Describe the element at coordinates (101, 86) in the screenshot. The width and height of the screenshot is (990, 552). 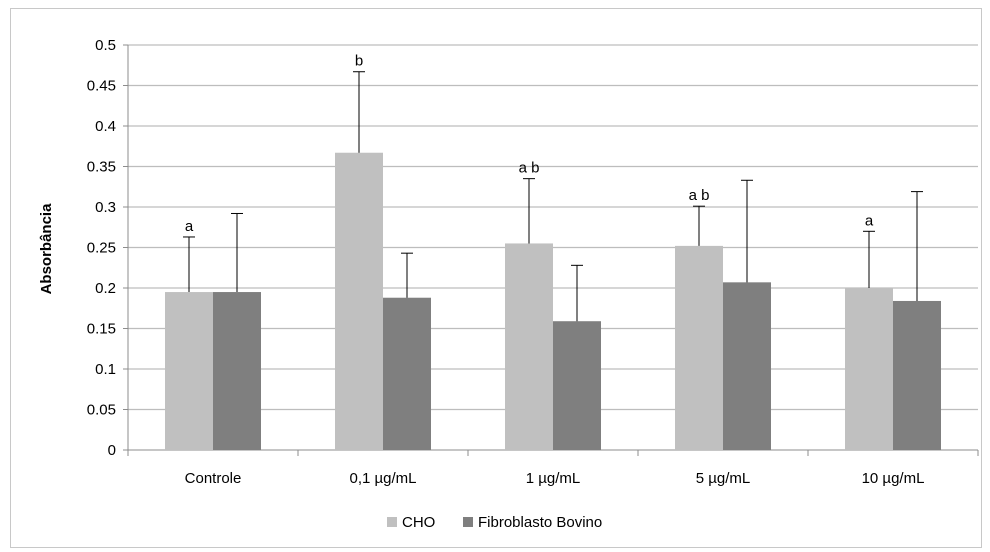
I see `y-tick-label: 0.45` at that location.